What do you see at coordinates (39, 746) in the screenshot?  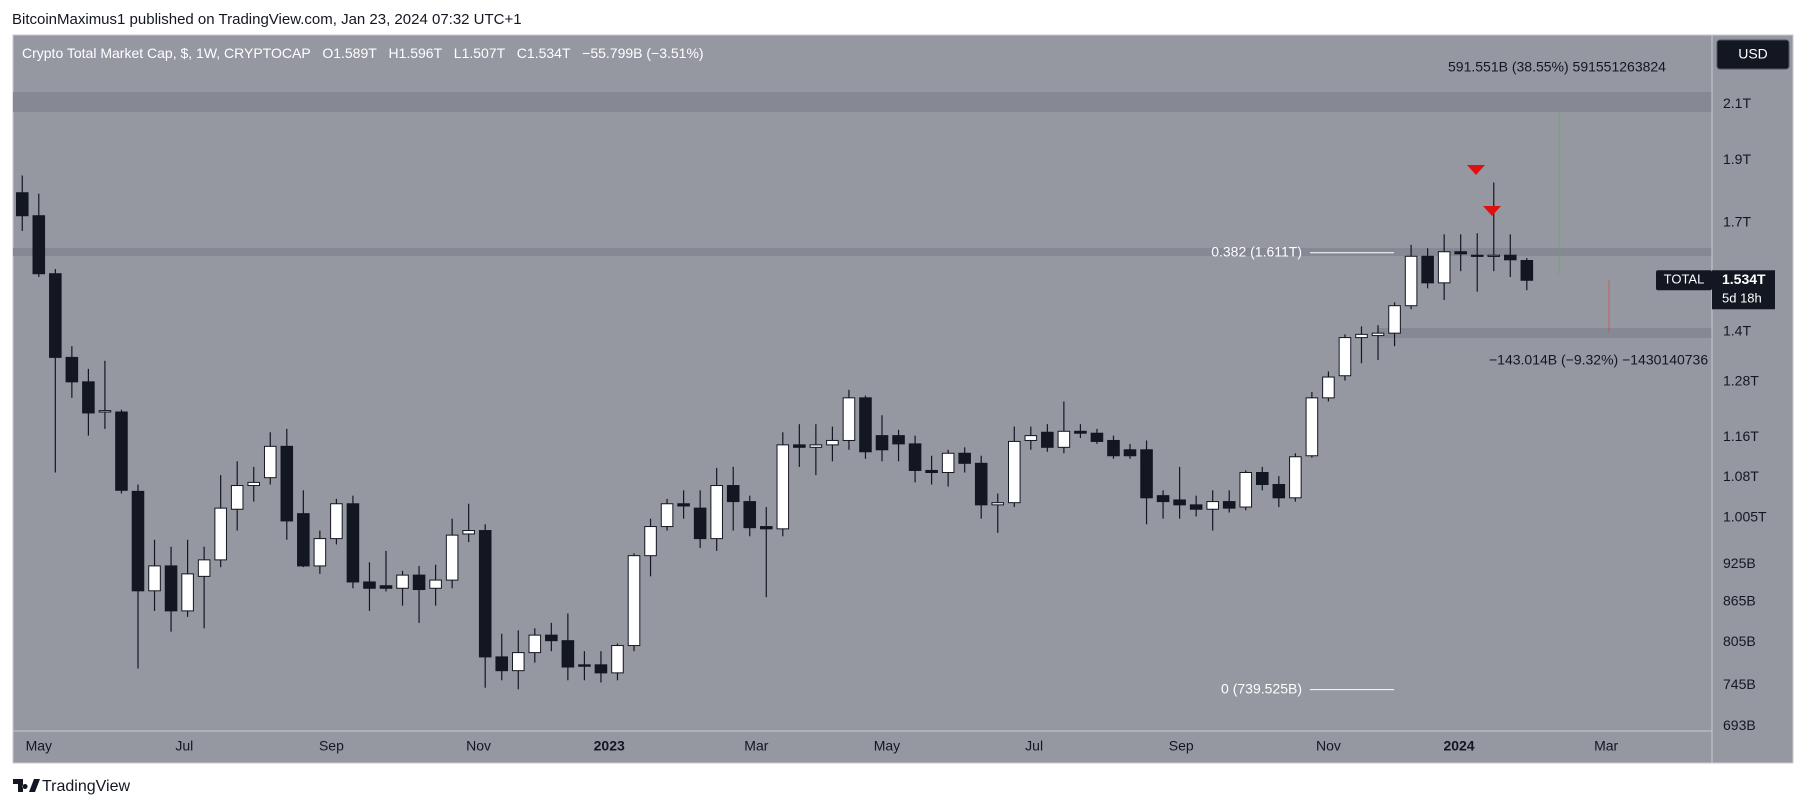 I see `x-tick-label: May` at bounding box center [39, 746].